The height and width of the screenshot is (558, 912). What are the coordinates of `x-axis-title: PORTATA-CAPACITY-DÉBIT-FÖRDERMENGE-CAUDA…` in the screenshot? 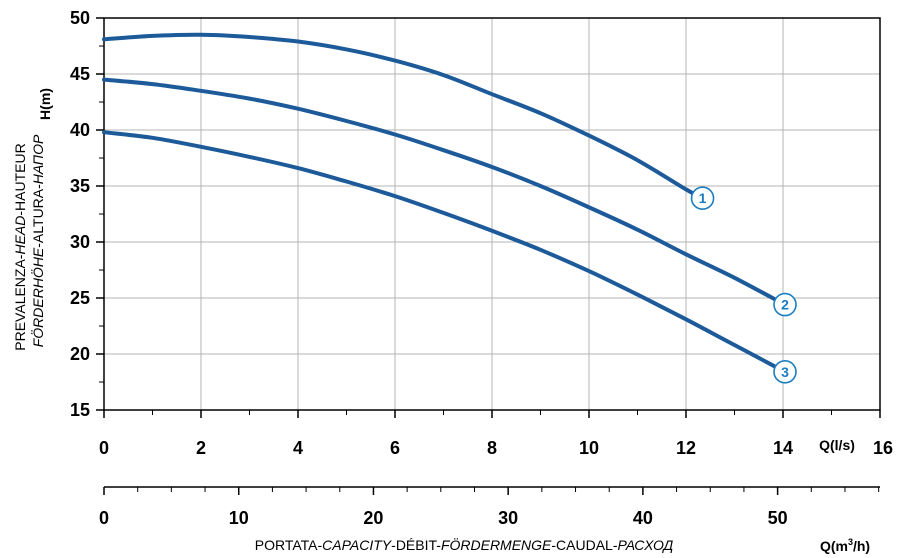 It's located at (464, 544).